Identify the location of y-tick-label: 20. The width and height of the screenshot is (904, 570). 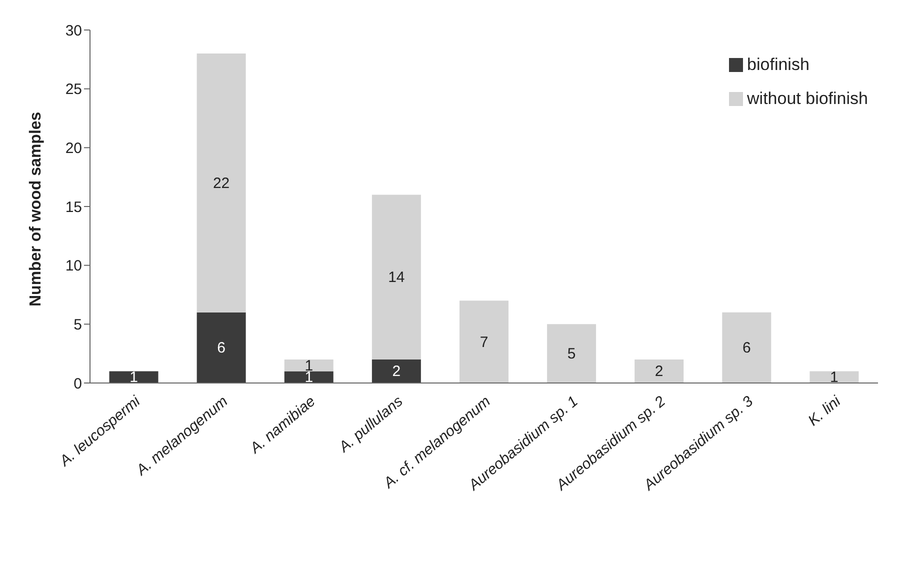
(73, 148).